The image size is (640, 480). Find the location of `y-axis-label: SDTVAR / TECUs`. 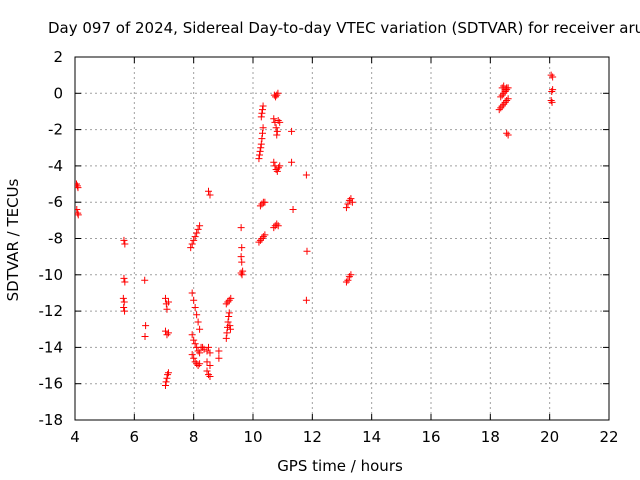

y-axis-label: SDTVAR / TECUs is located at coordinates (13, 239).